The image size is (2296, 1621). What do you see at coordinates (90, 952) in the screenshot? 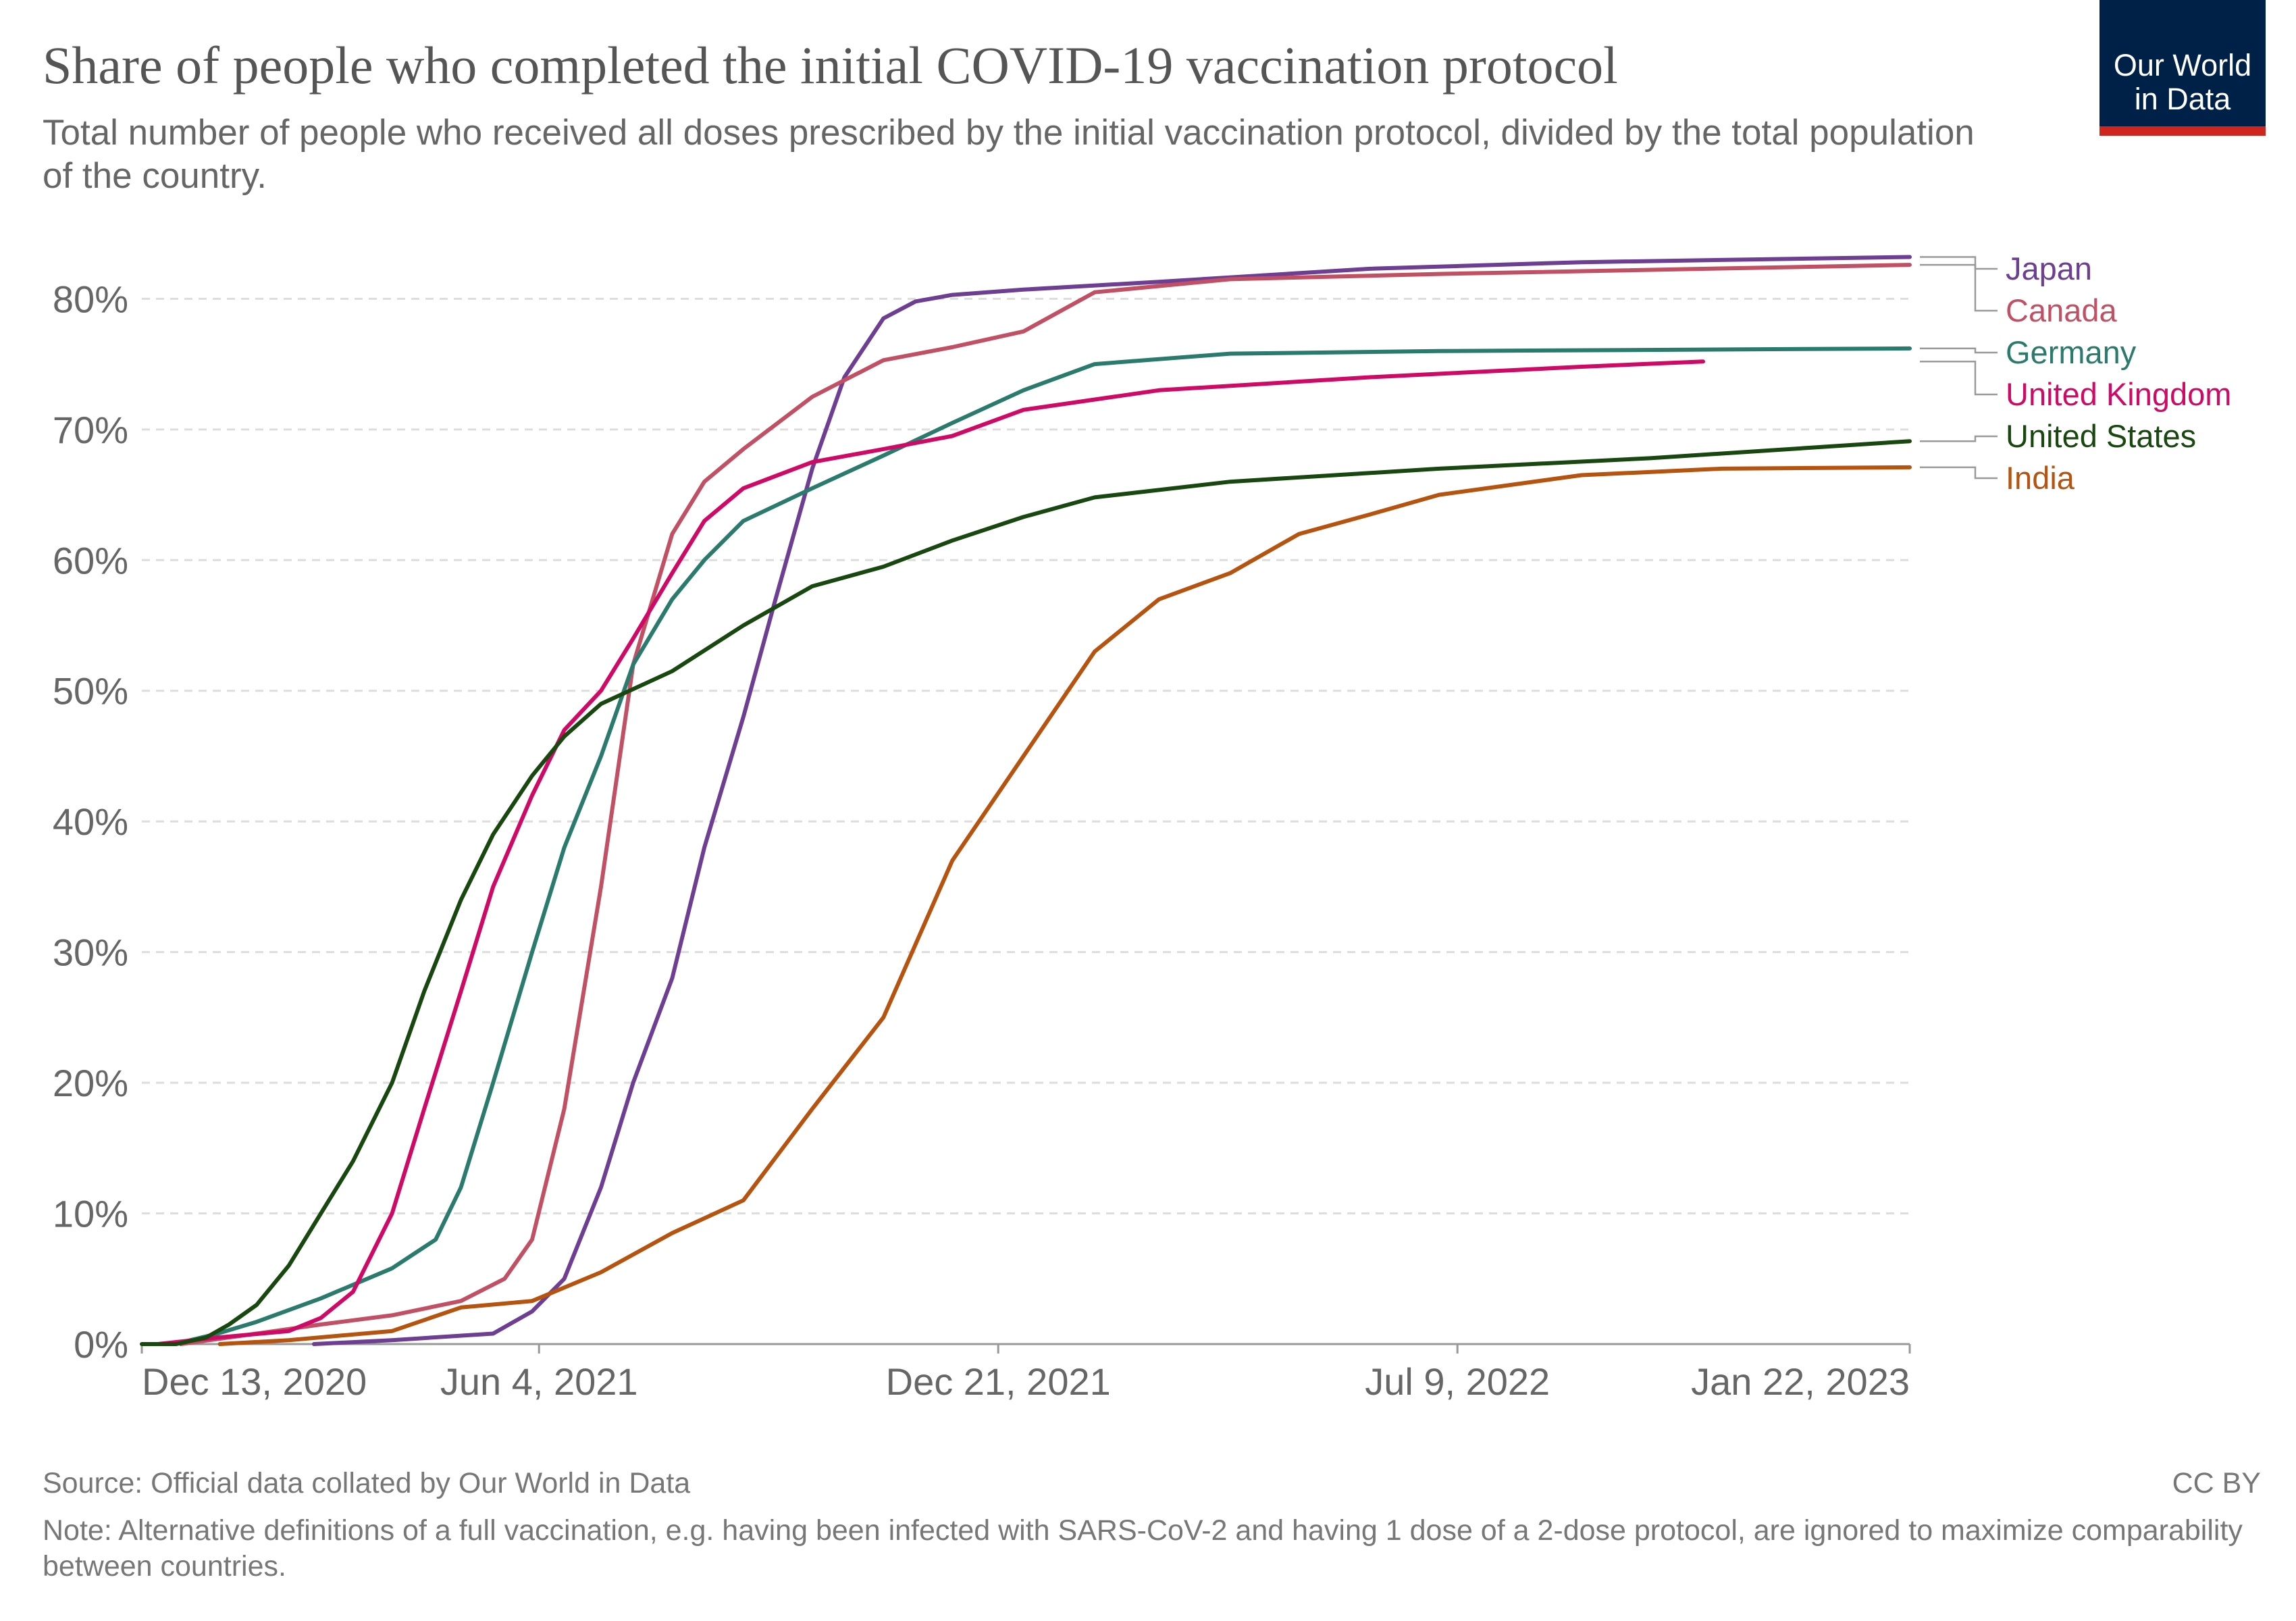
I see `y-tick-label: 30%` at bounding box center [90, 952].